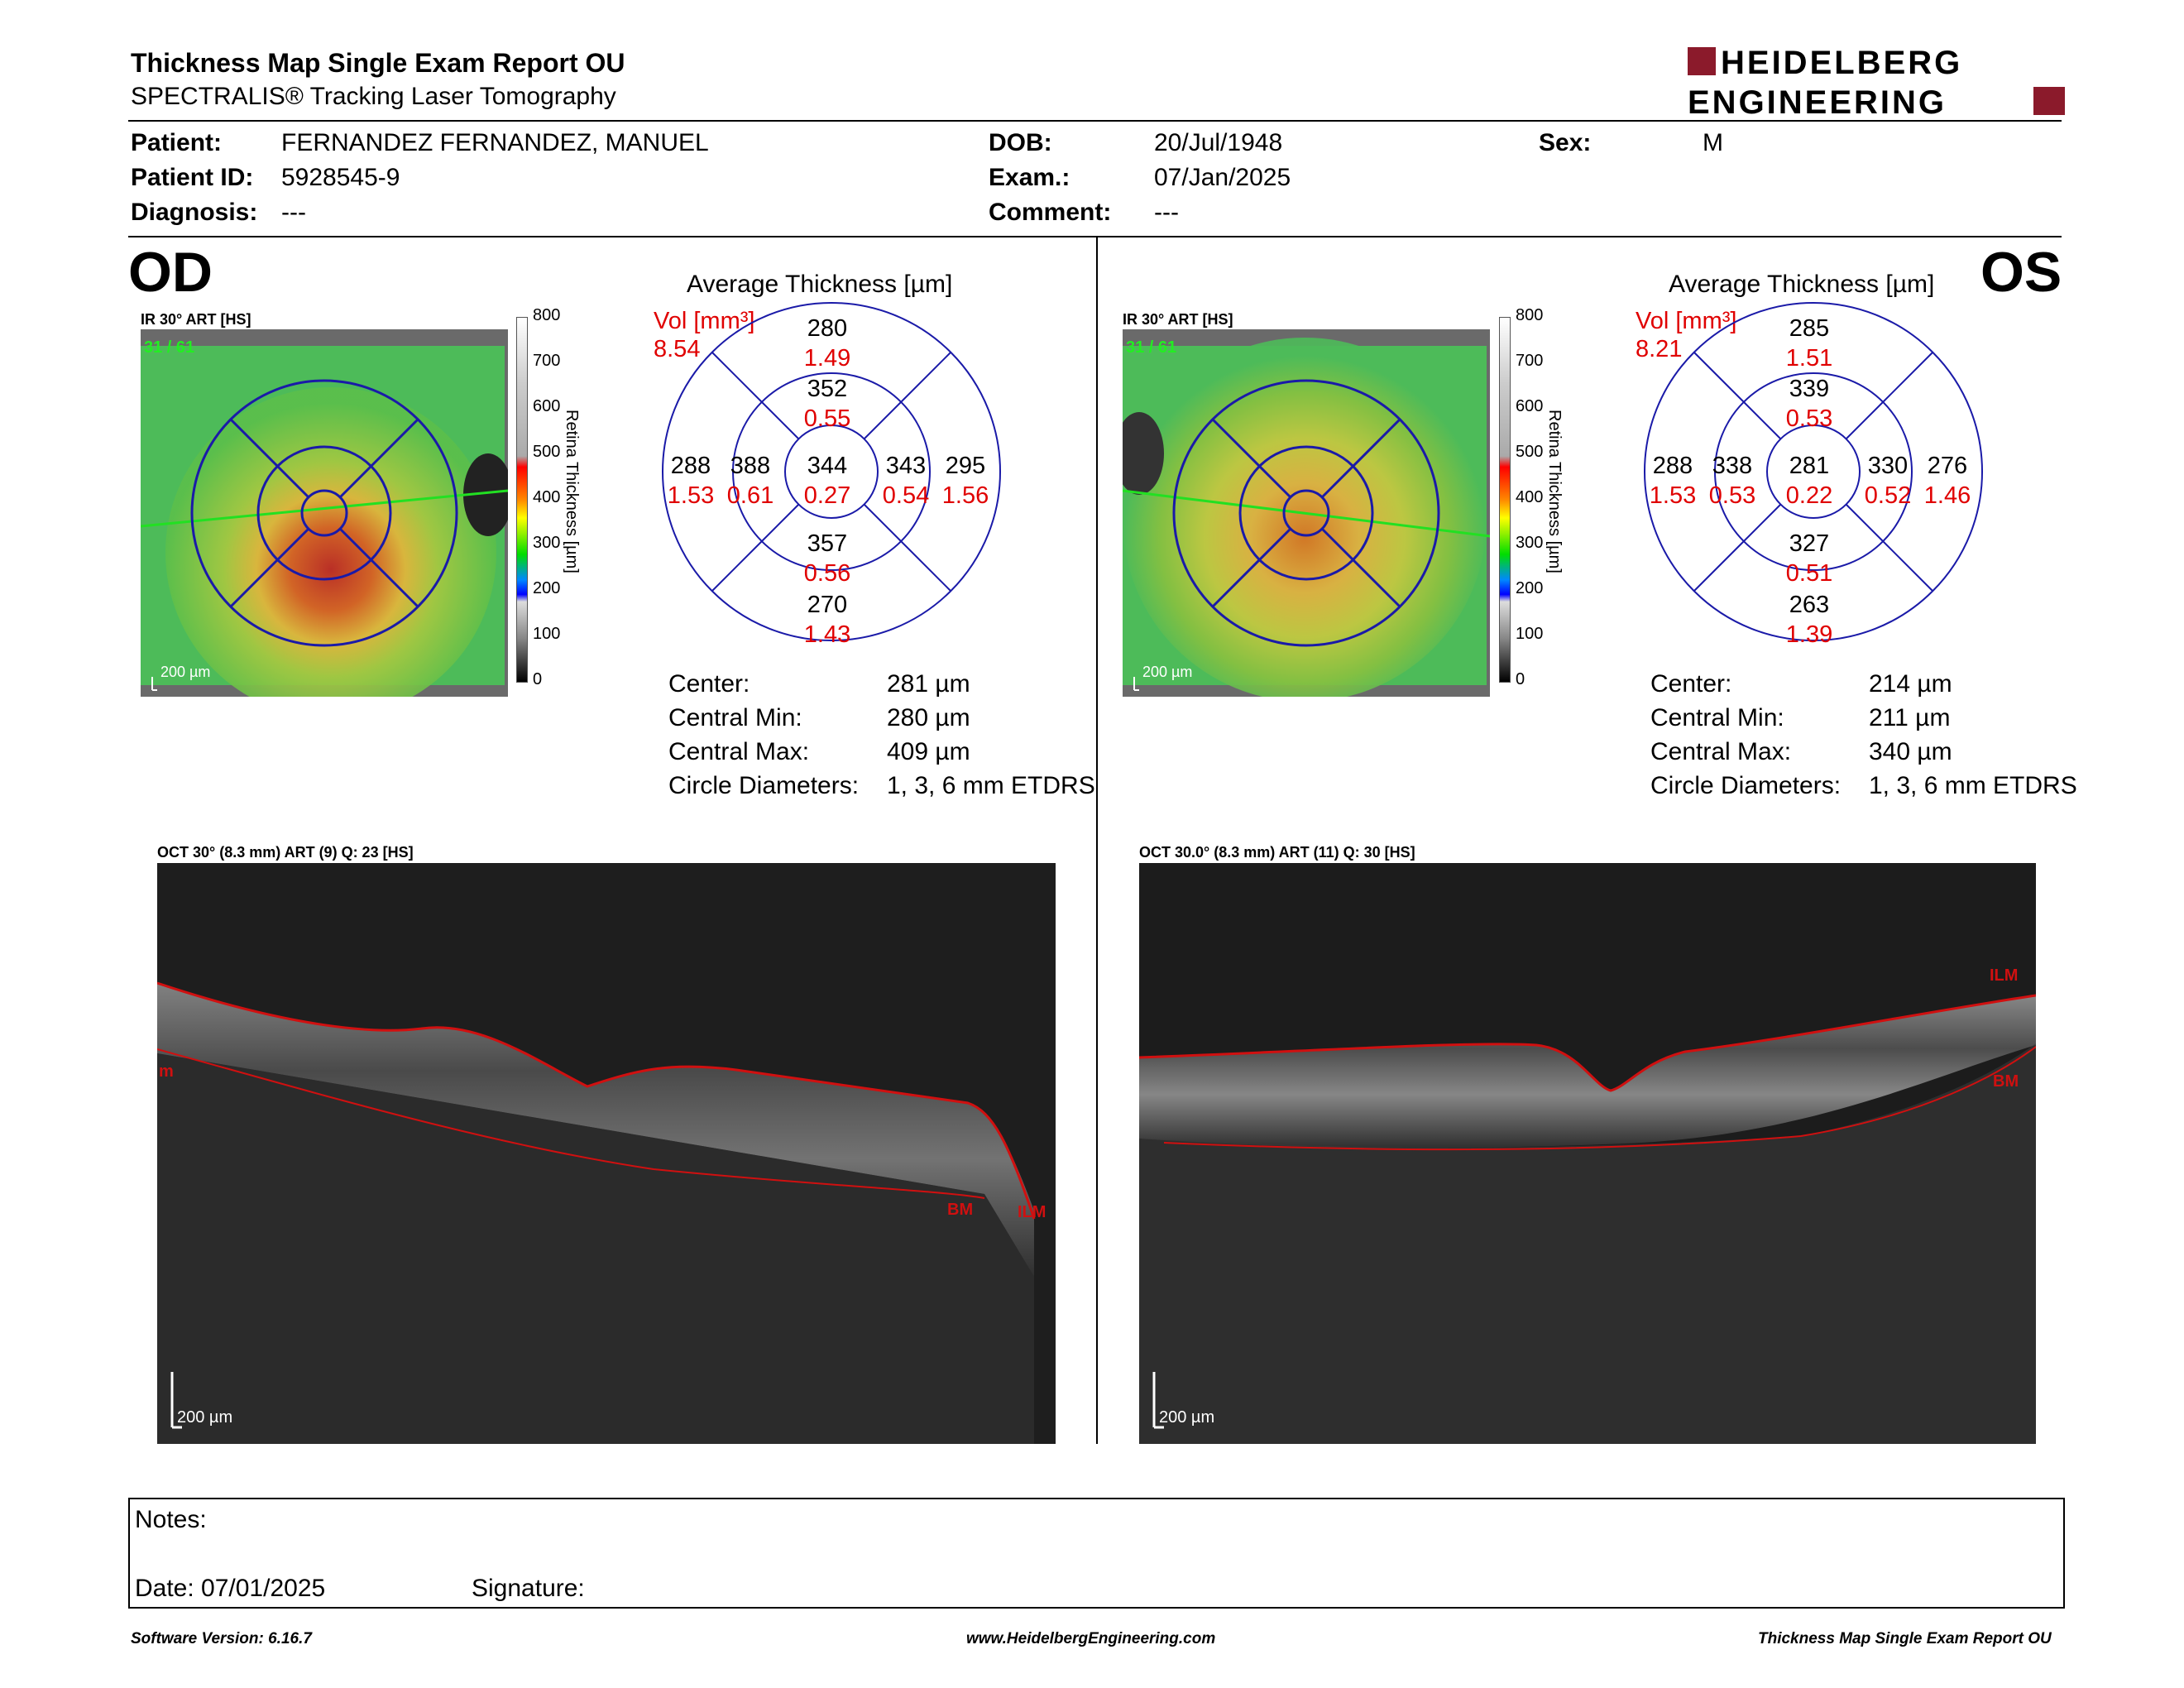  What do you see at coordinates (960, 1210) in the screenshot?
I see `od-oct-bm-label: BM` at bounding box center [960, 1210].